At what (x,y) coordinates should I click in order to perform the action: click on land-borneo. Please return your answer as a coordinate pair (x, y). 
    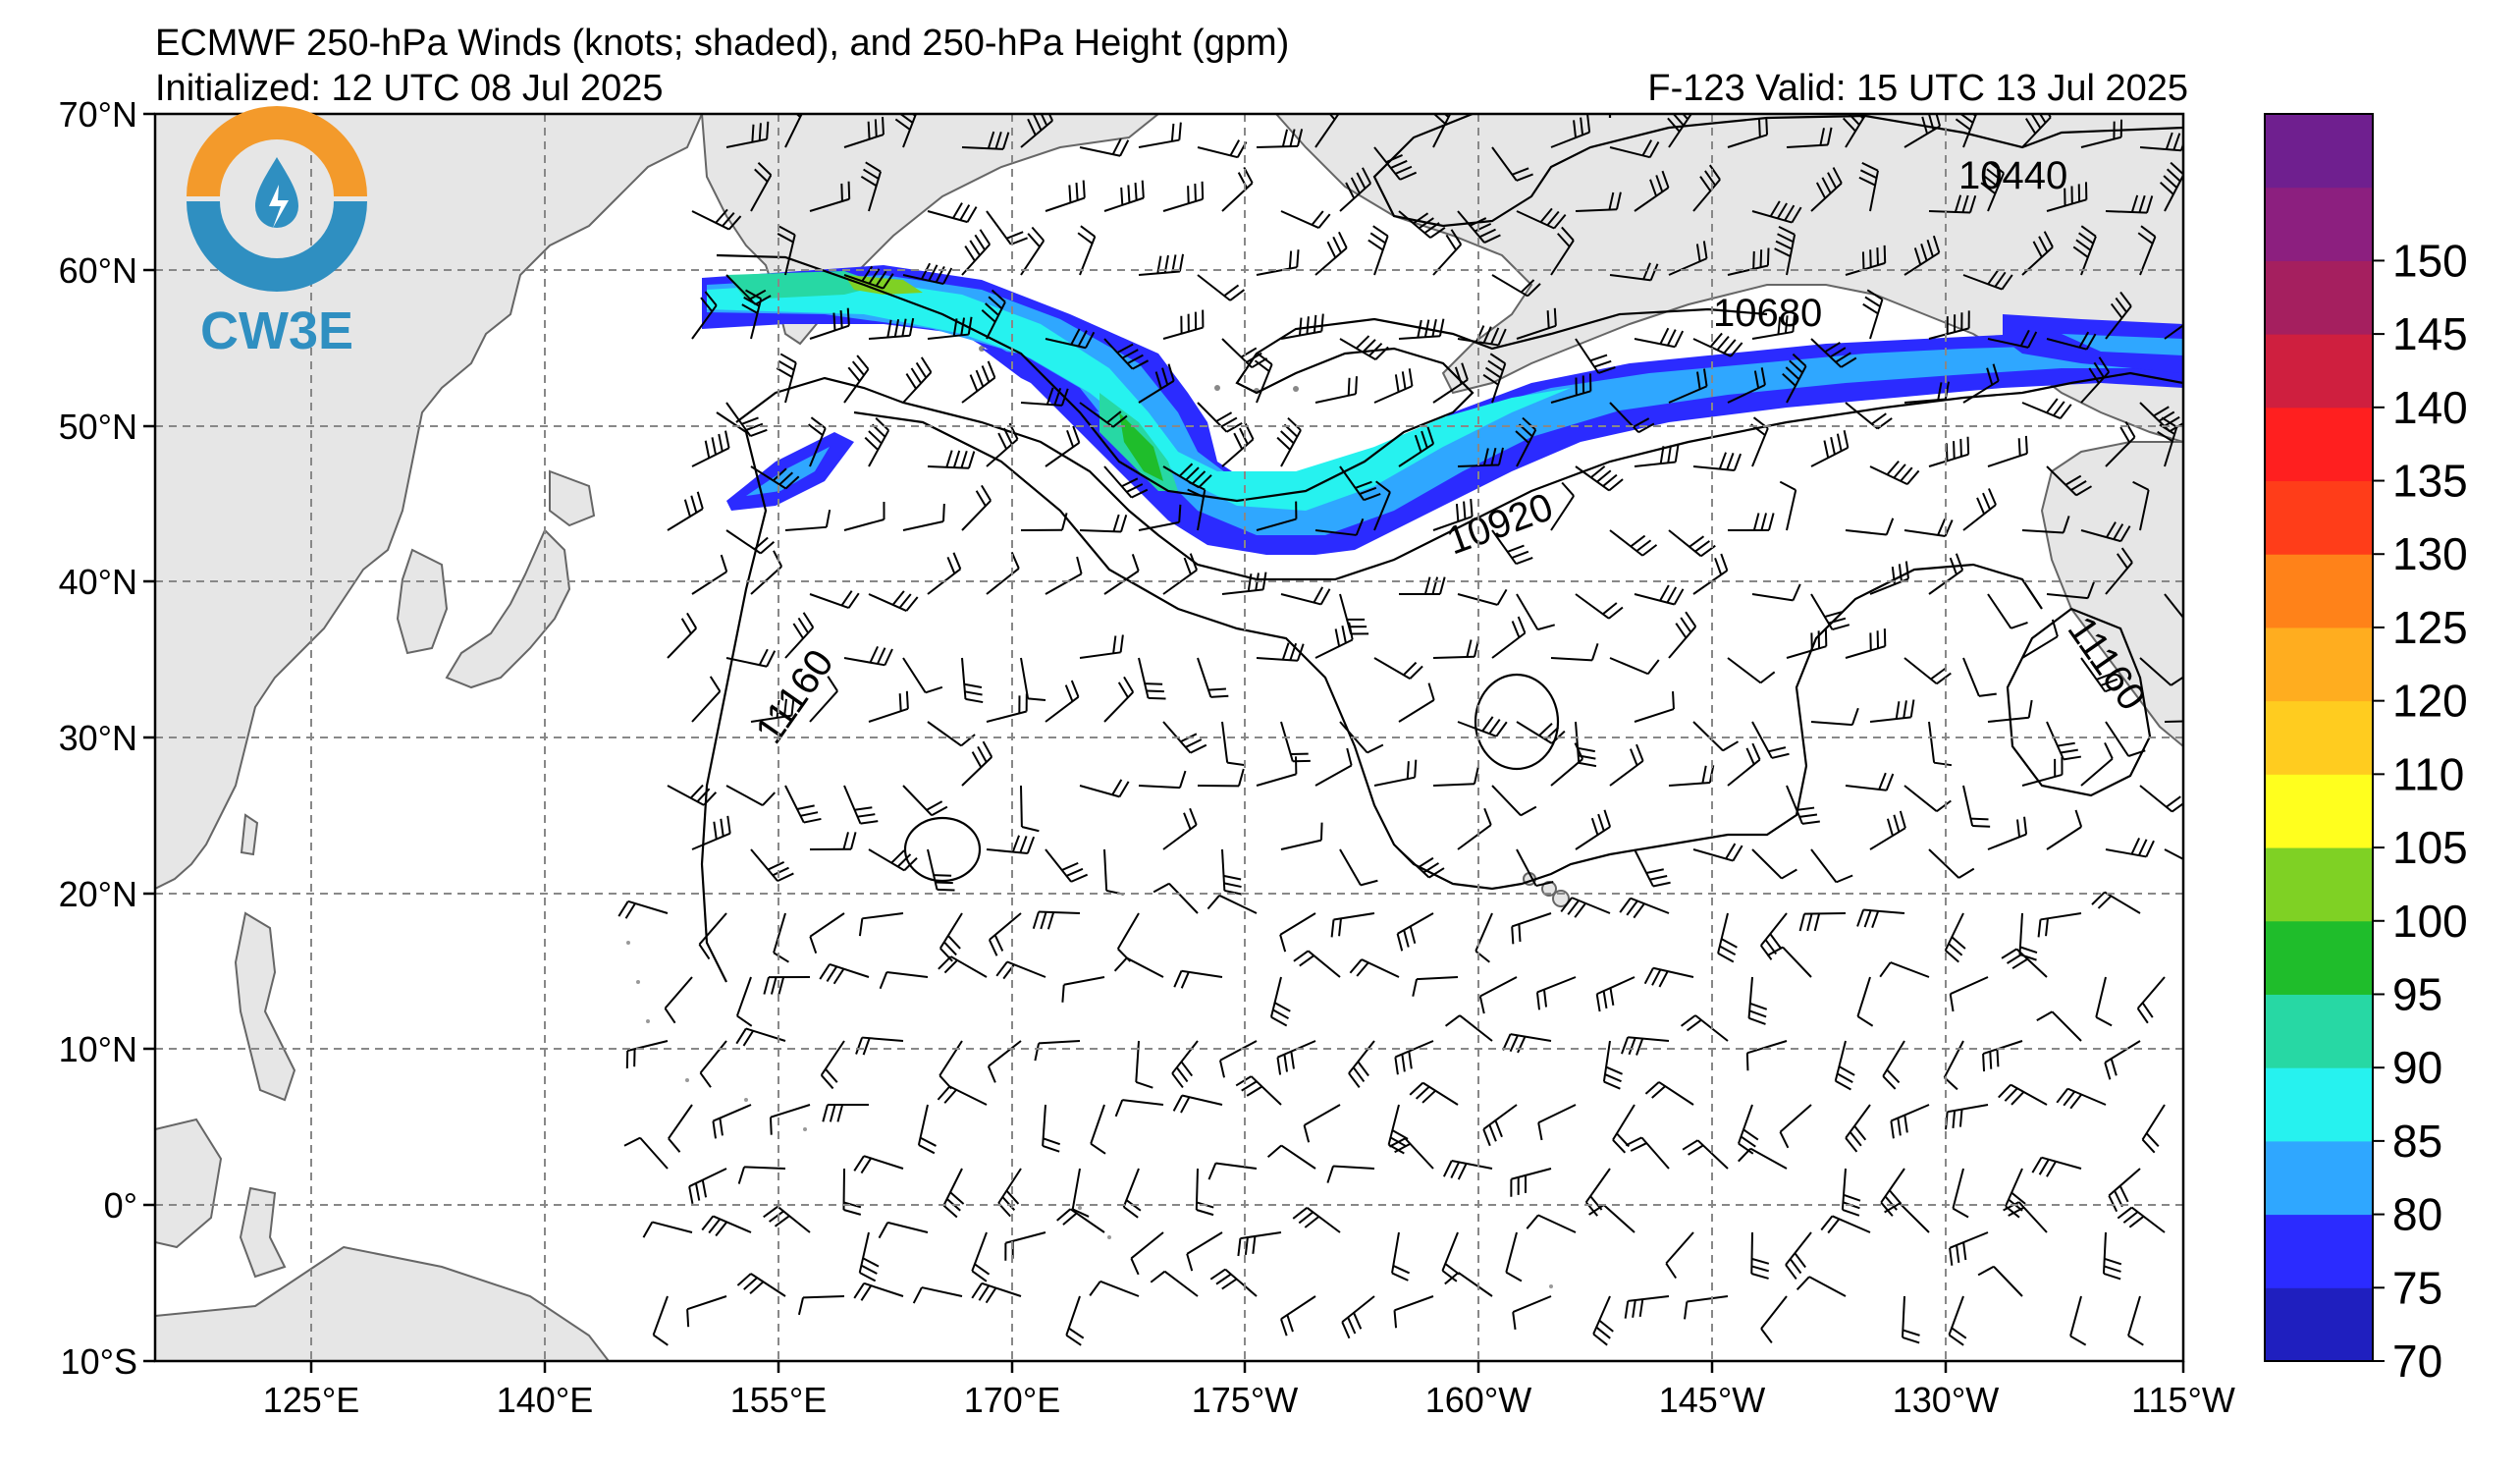
    Looking at the image, I should click on (189, 1183).